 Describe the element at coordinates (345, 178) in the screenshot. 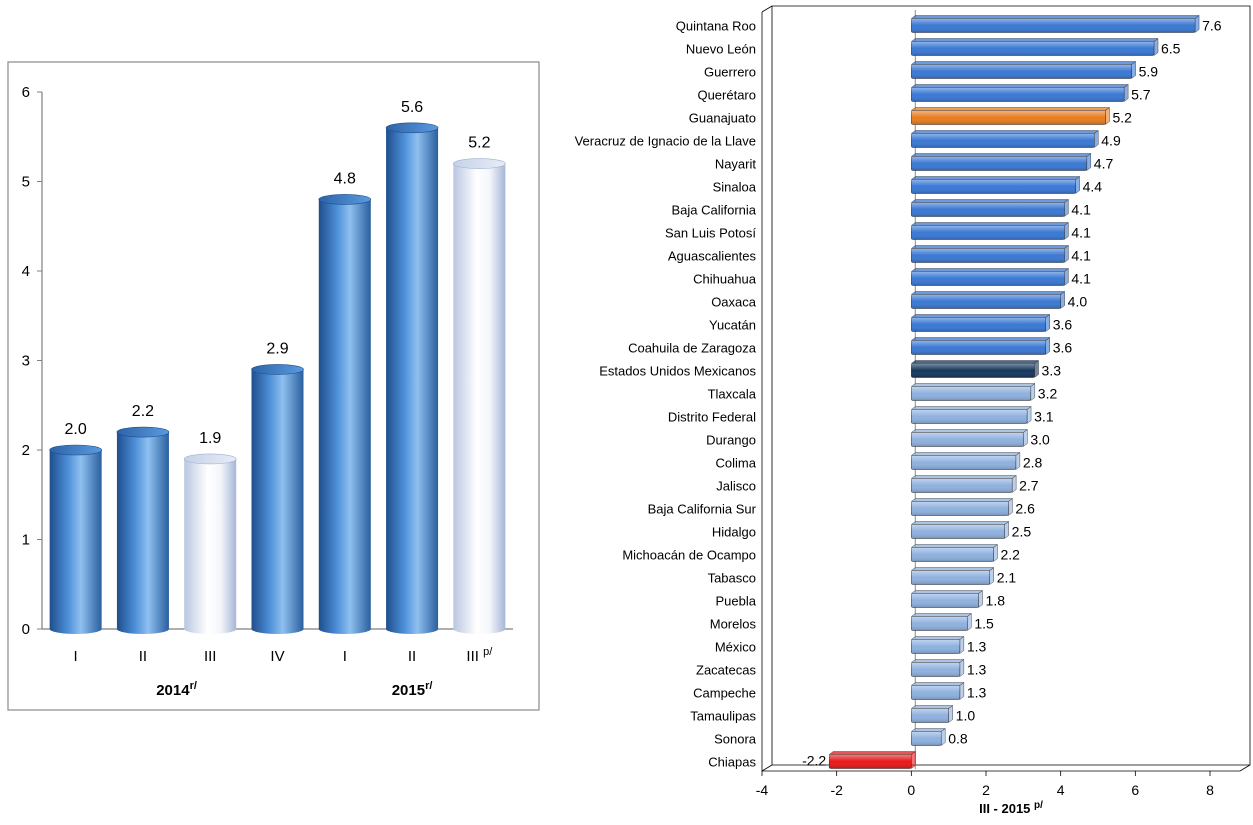

I see `data-label: 4.8` at that location.